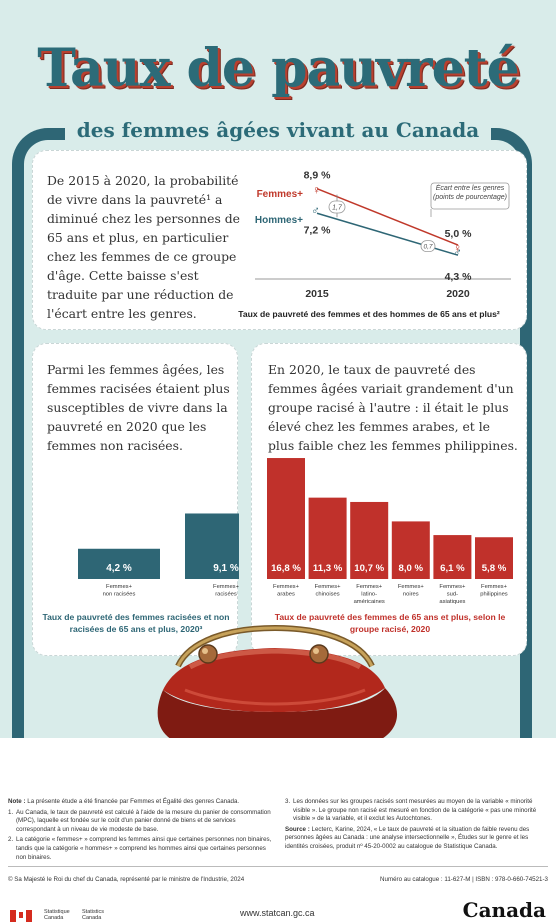 Image resolution: width=556 pixels, height=922 pixels. What do you see at coordinates (21, 916) in the screenshot?
I see `canada-flag-icon` at bounding box center [21, 916].